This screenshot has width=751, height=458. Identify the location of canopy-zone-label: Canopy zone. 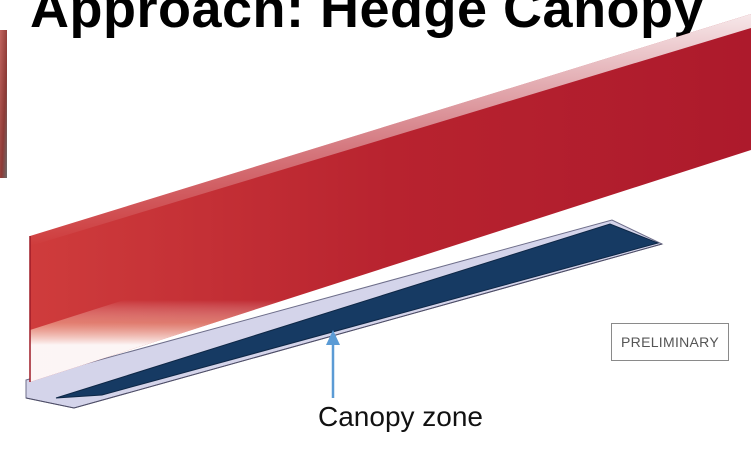
(401, 416).